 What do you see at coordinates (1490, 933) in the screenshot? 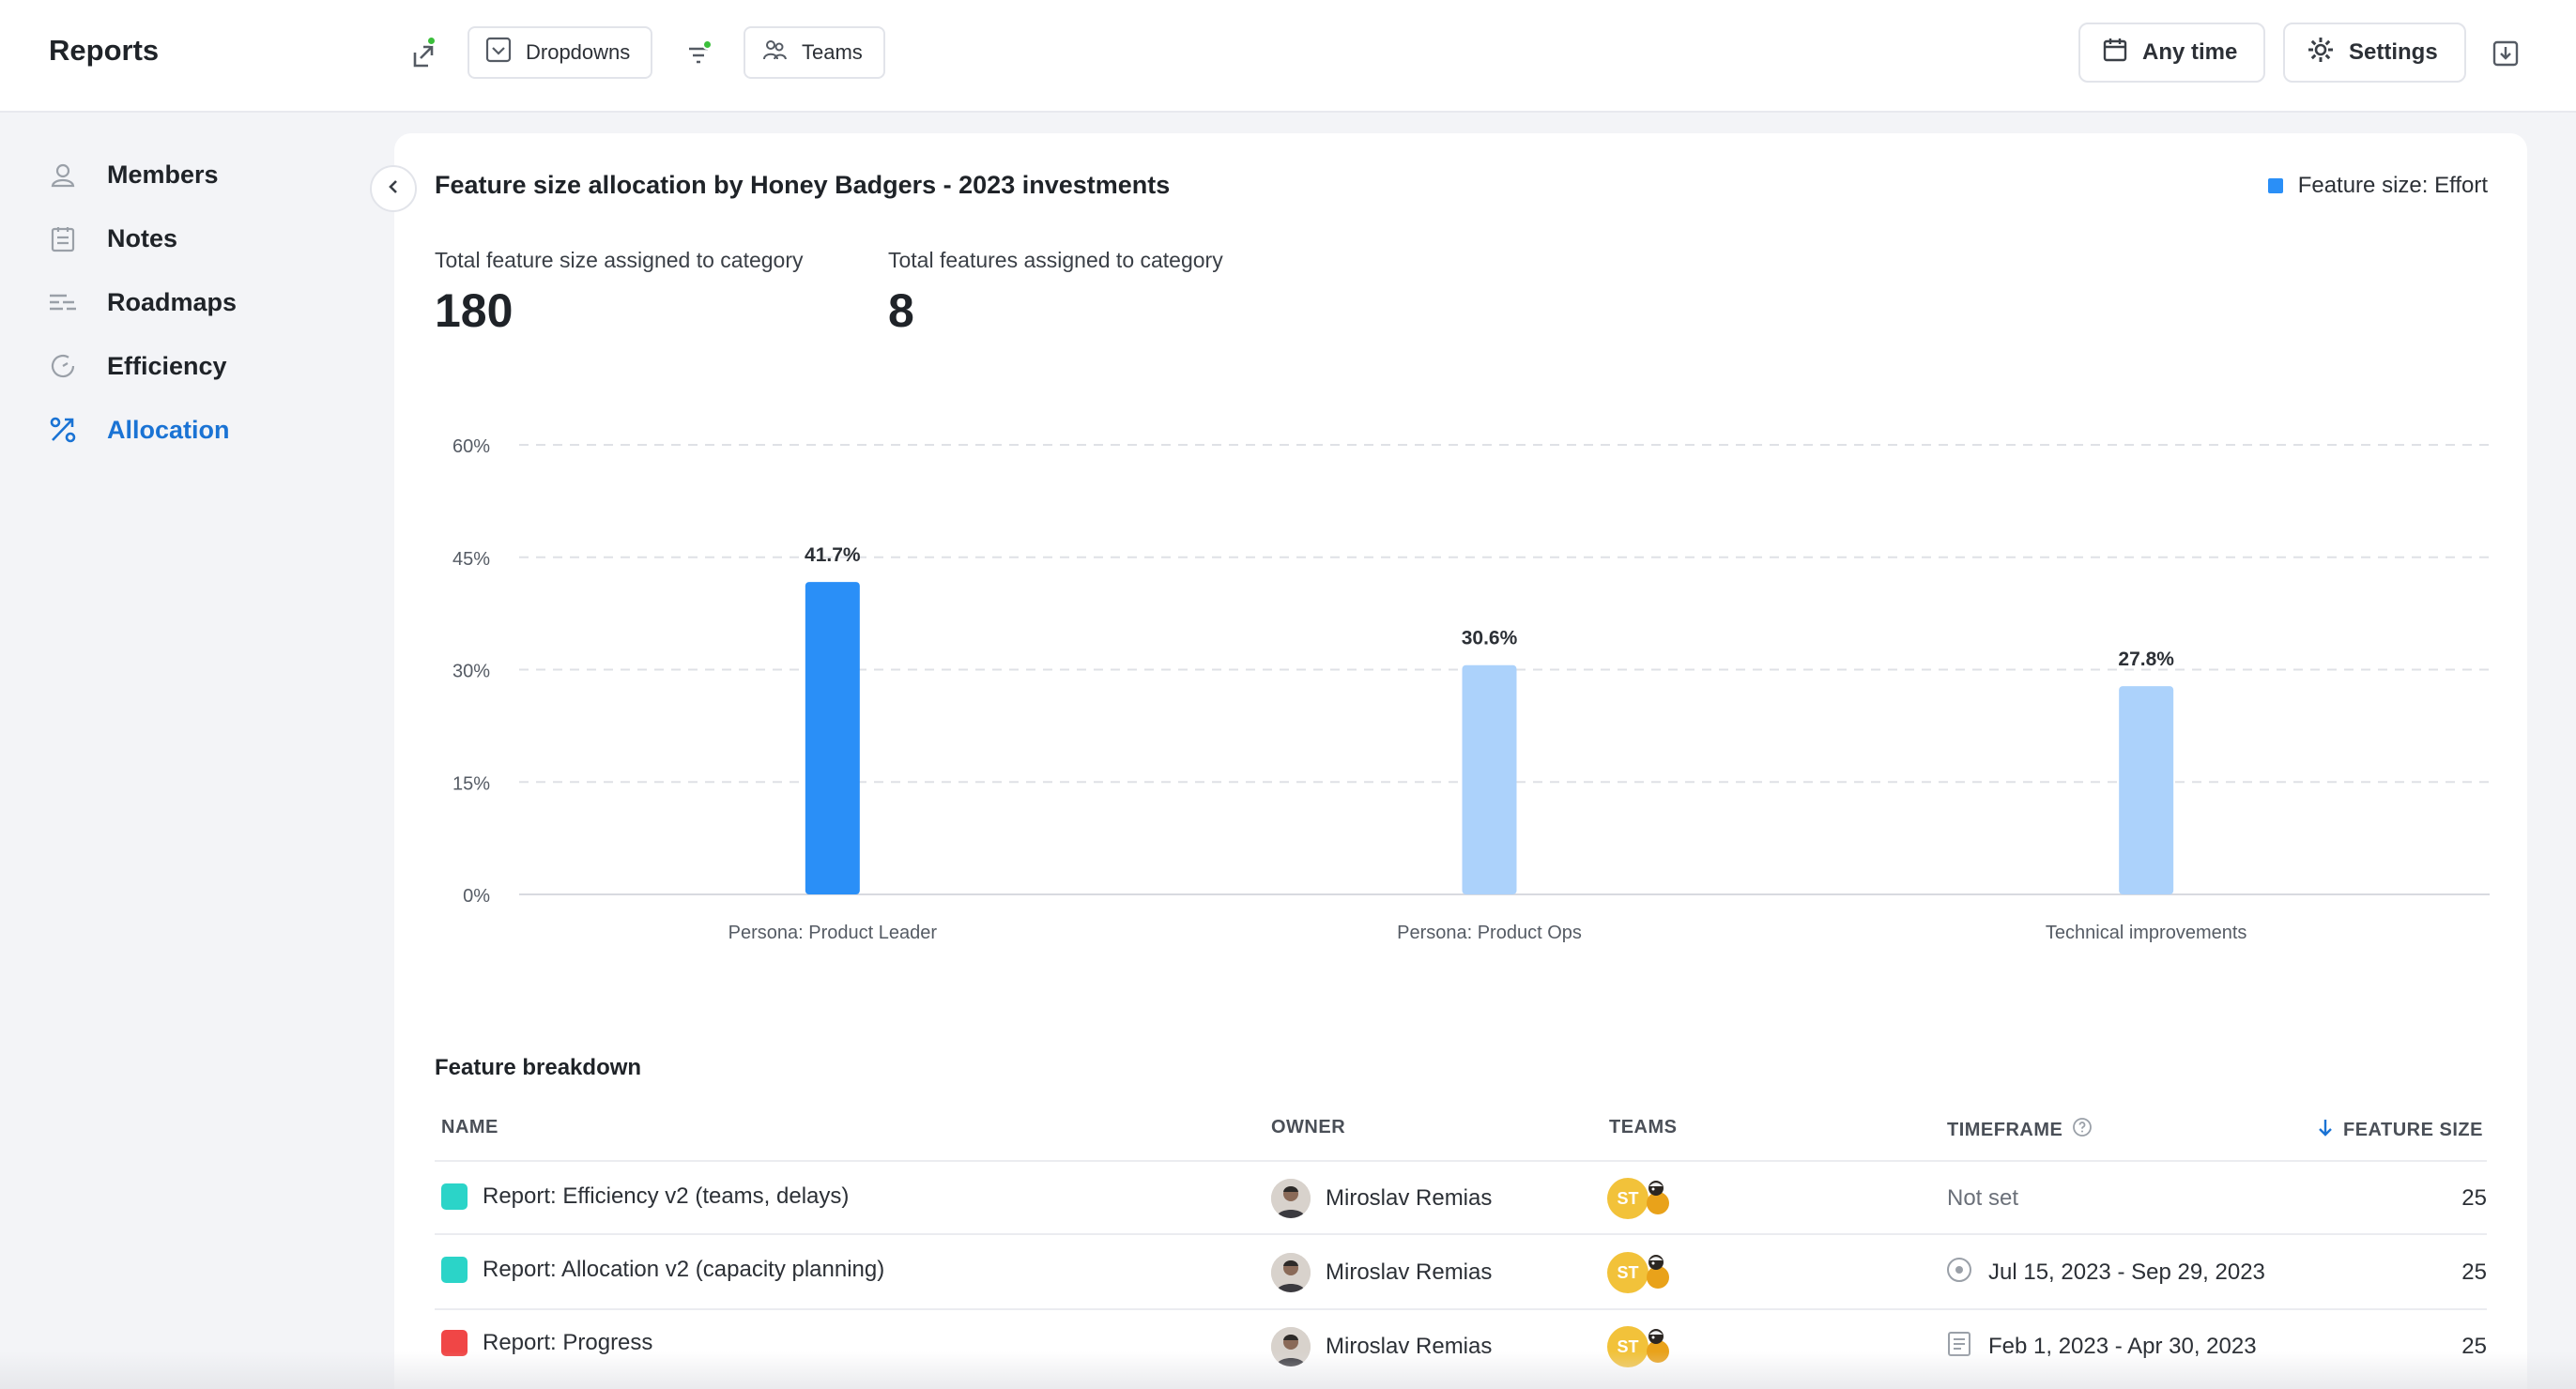
I see `x-tick-label: Persona: Product Ops` at bounding box center [1490, 933].